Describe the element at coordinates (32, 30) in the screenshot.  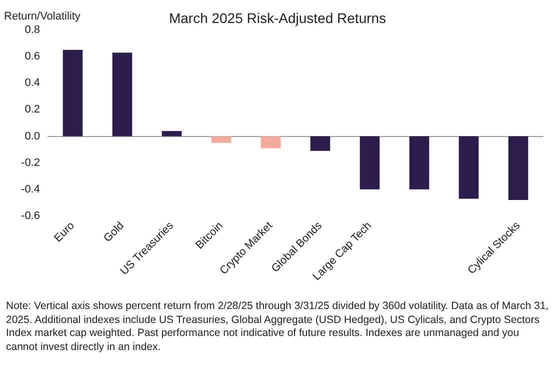
I see `y-tick-label: 0.8` at that location.